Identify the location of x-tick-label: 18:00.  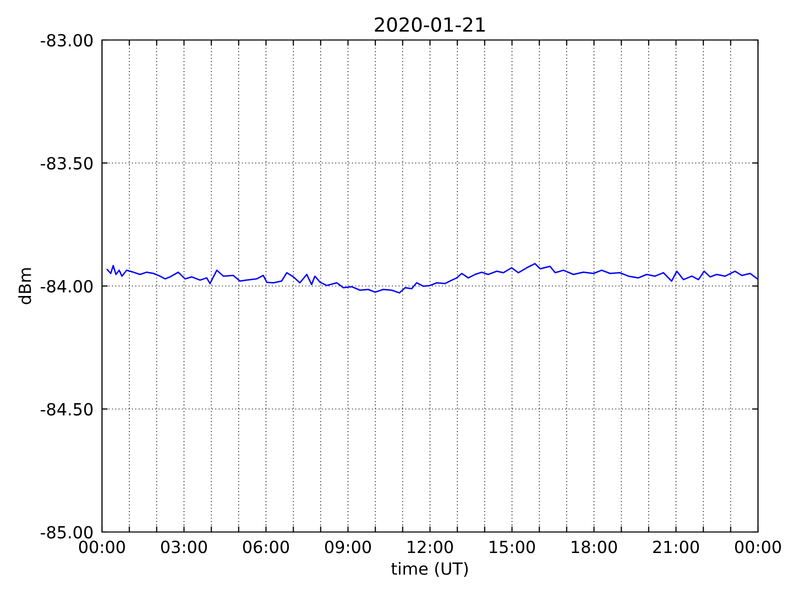
(594, 547).